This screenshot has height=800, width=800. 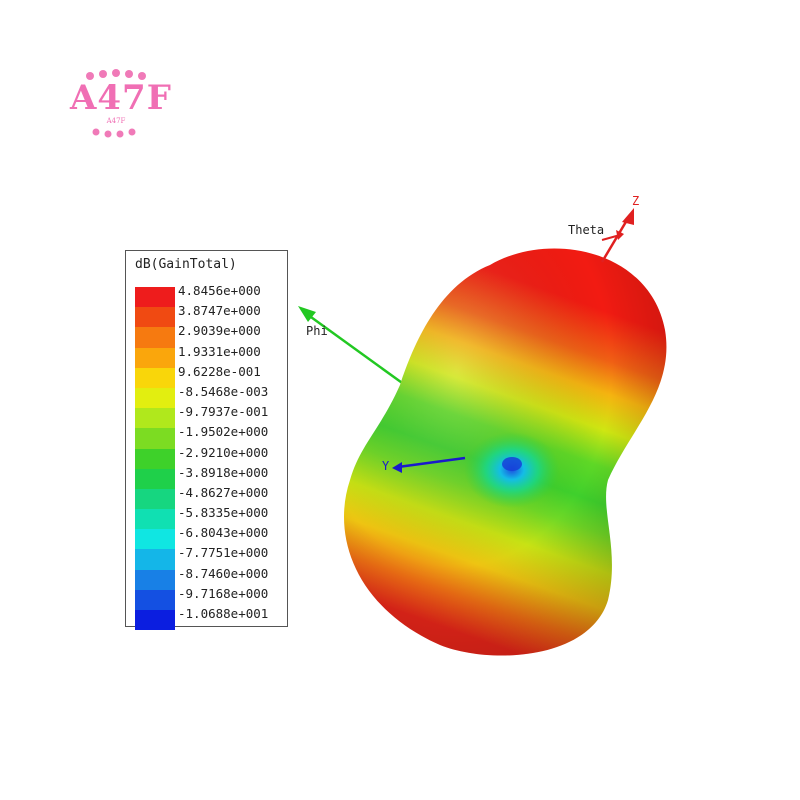 What do you see at coordinates (219, 290) in the screenshot?
I see `legend-value: 4.8456e+000` at bounding box center [219, 290].